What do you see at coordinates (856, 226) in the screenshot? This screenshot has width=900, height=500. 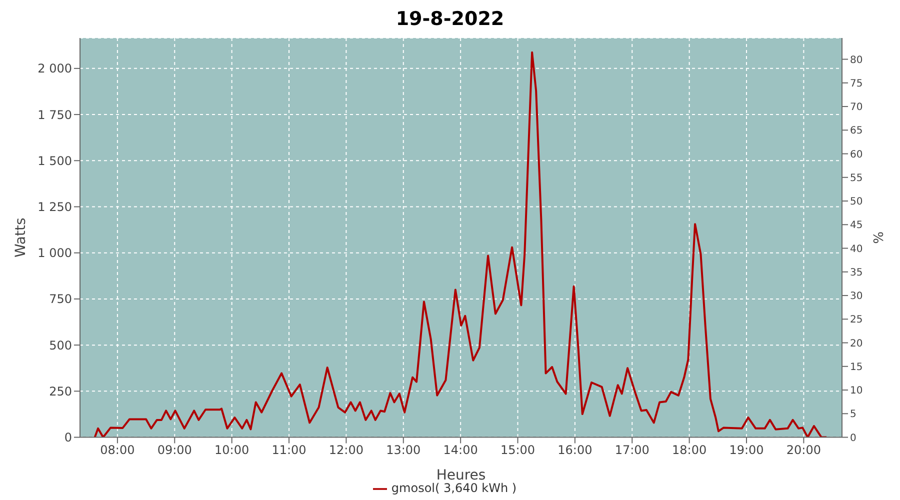 I see `y2-tick-label: 45` at bounding box center [856, 226].